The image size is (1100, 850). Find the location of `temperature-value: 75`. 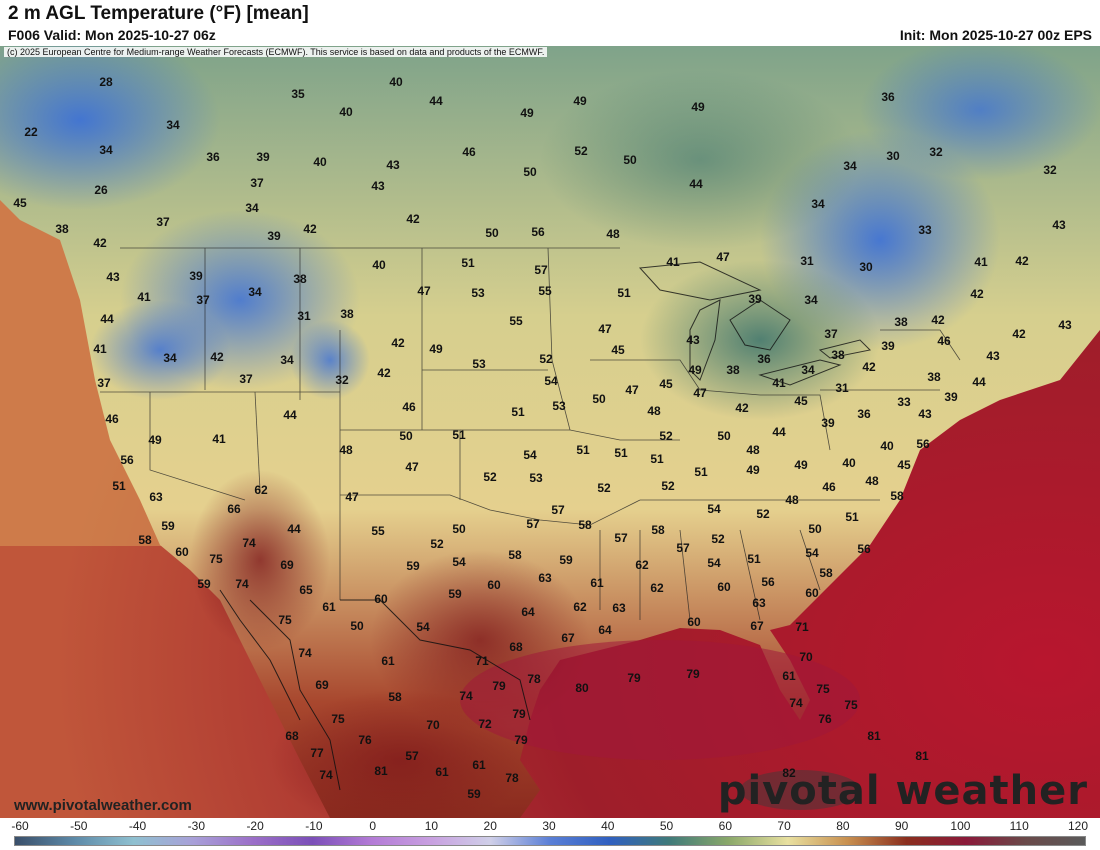

temperature-value: 75 is located at coordinates (216, 559).